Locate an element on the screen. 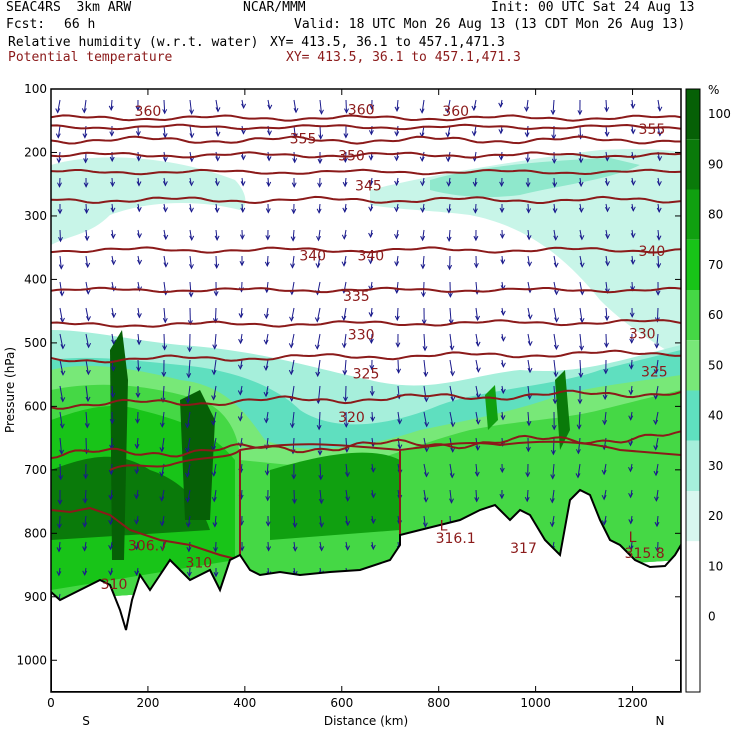 The image size is (740, 740). y-tick-label: 200 is located at coordinates (35, 152).